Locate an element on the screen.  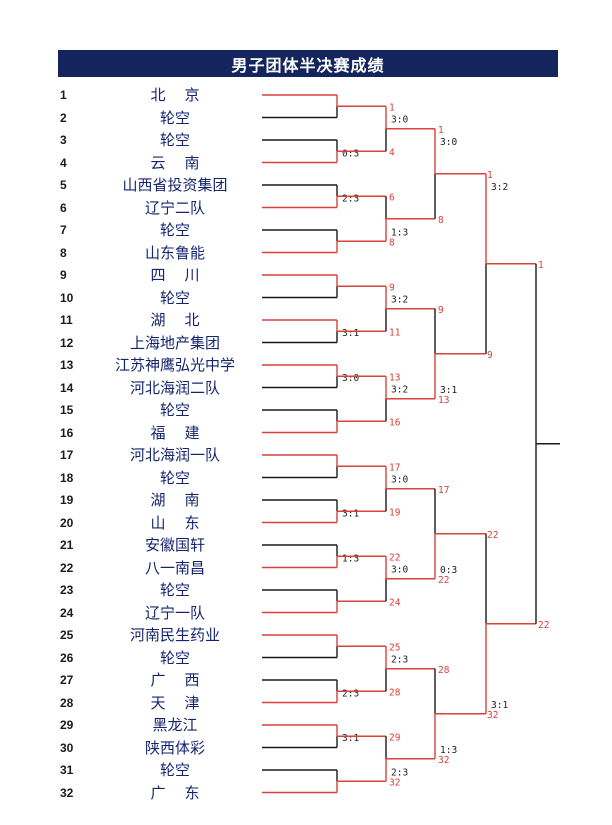
advancing-seed: 4 is located at coordinates (392, 152).